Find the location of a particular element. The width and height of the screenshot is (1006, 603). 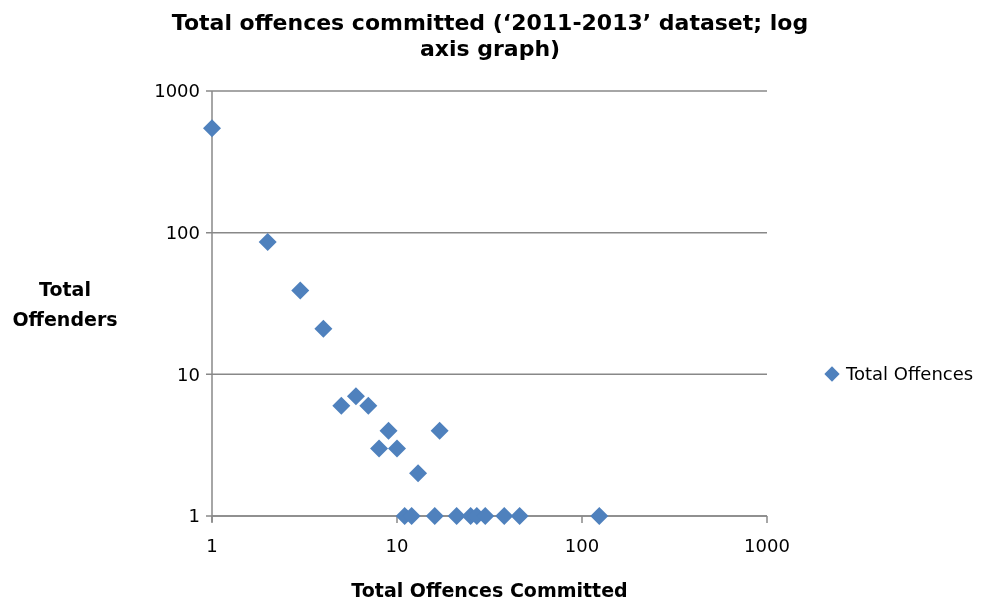

y-axis-title: Total Offenders is located at coordinates (65, 304).